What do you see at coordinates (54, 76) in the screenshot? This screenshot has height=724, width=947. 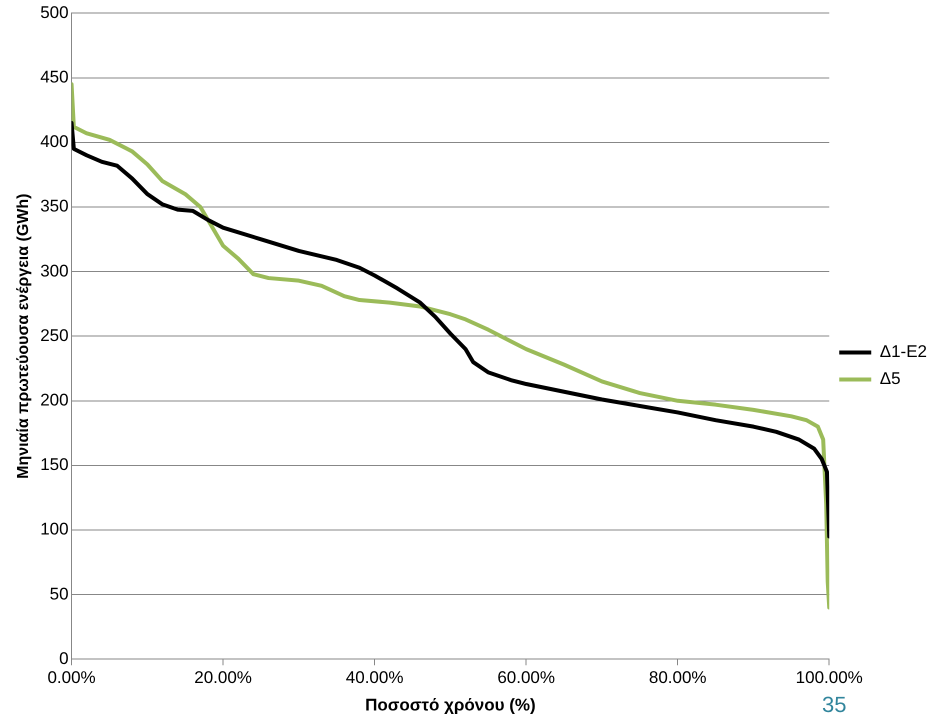 I see `y-tick-label: 450` at bounding box center [54, 76].